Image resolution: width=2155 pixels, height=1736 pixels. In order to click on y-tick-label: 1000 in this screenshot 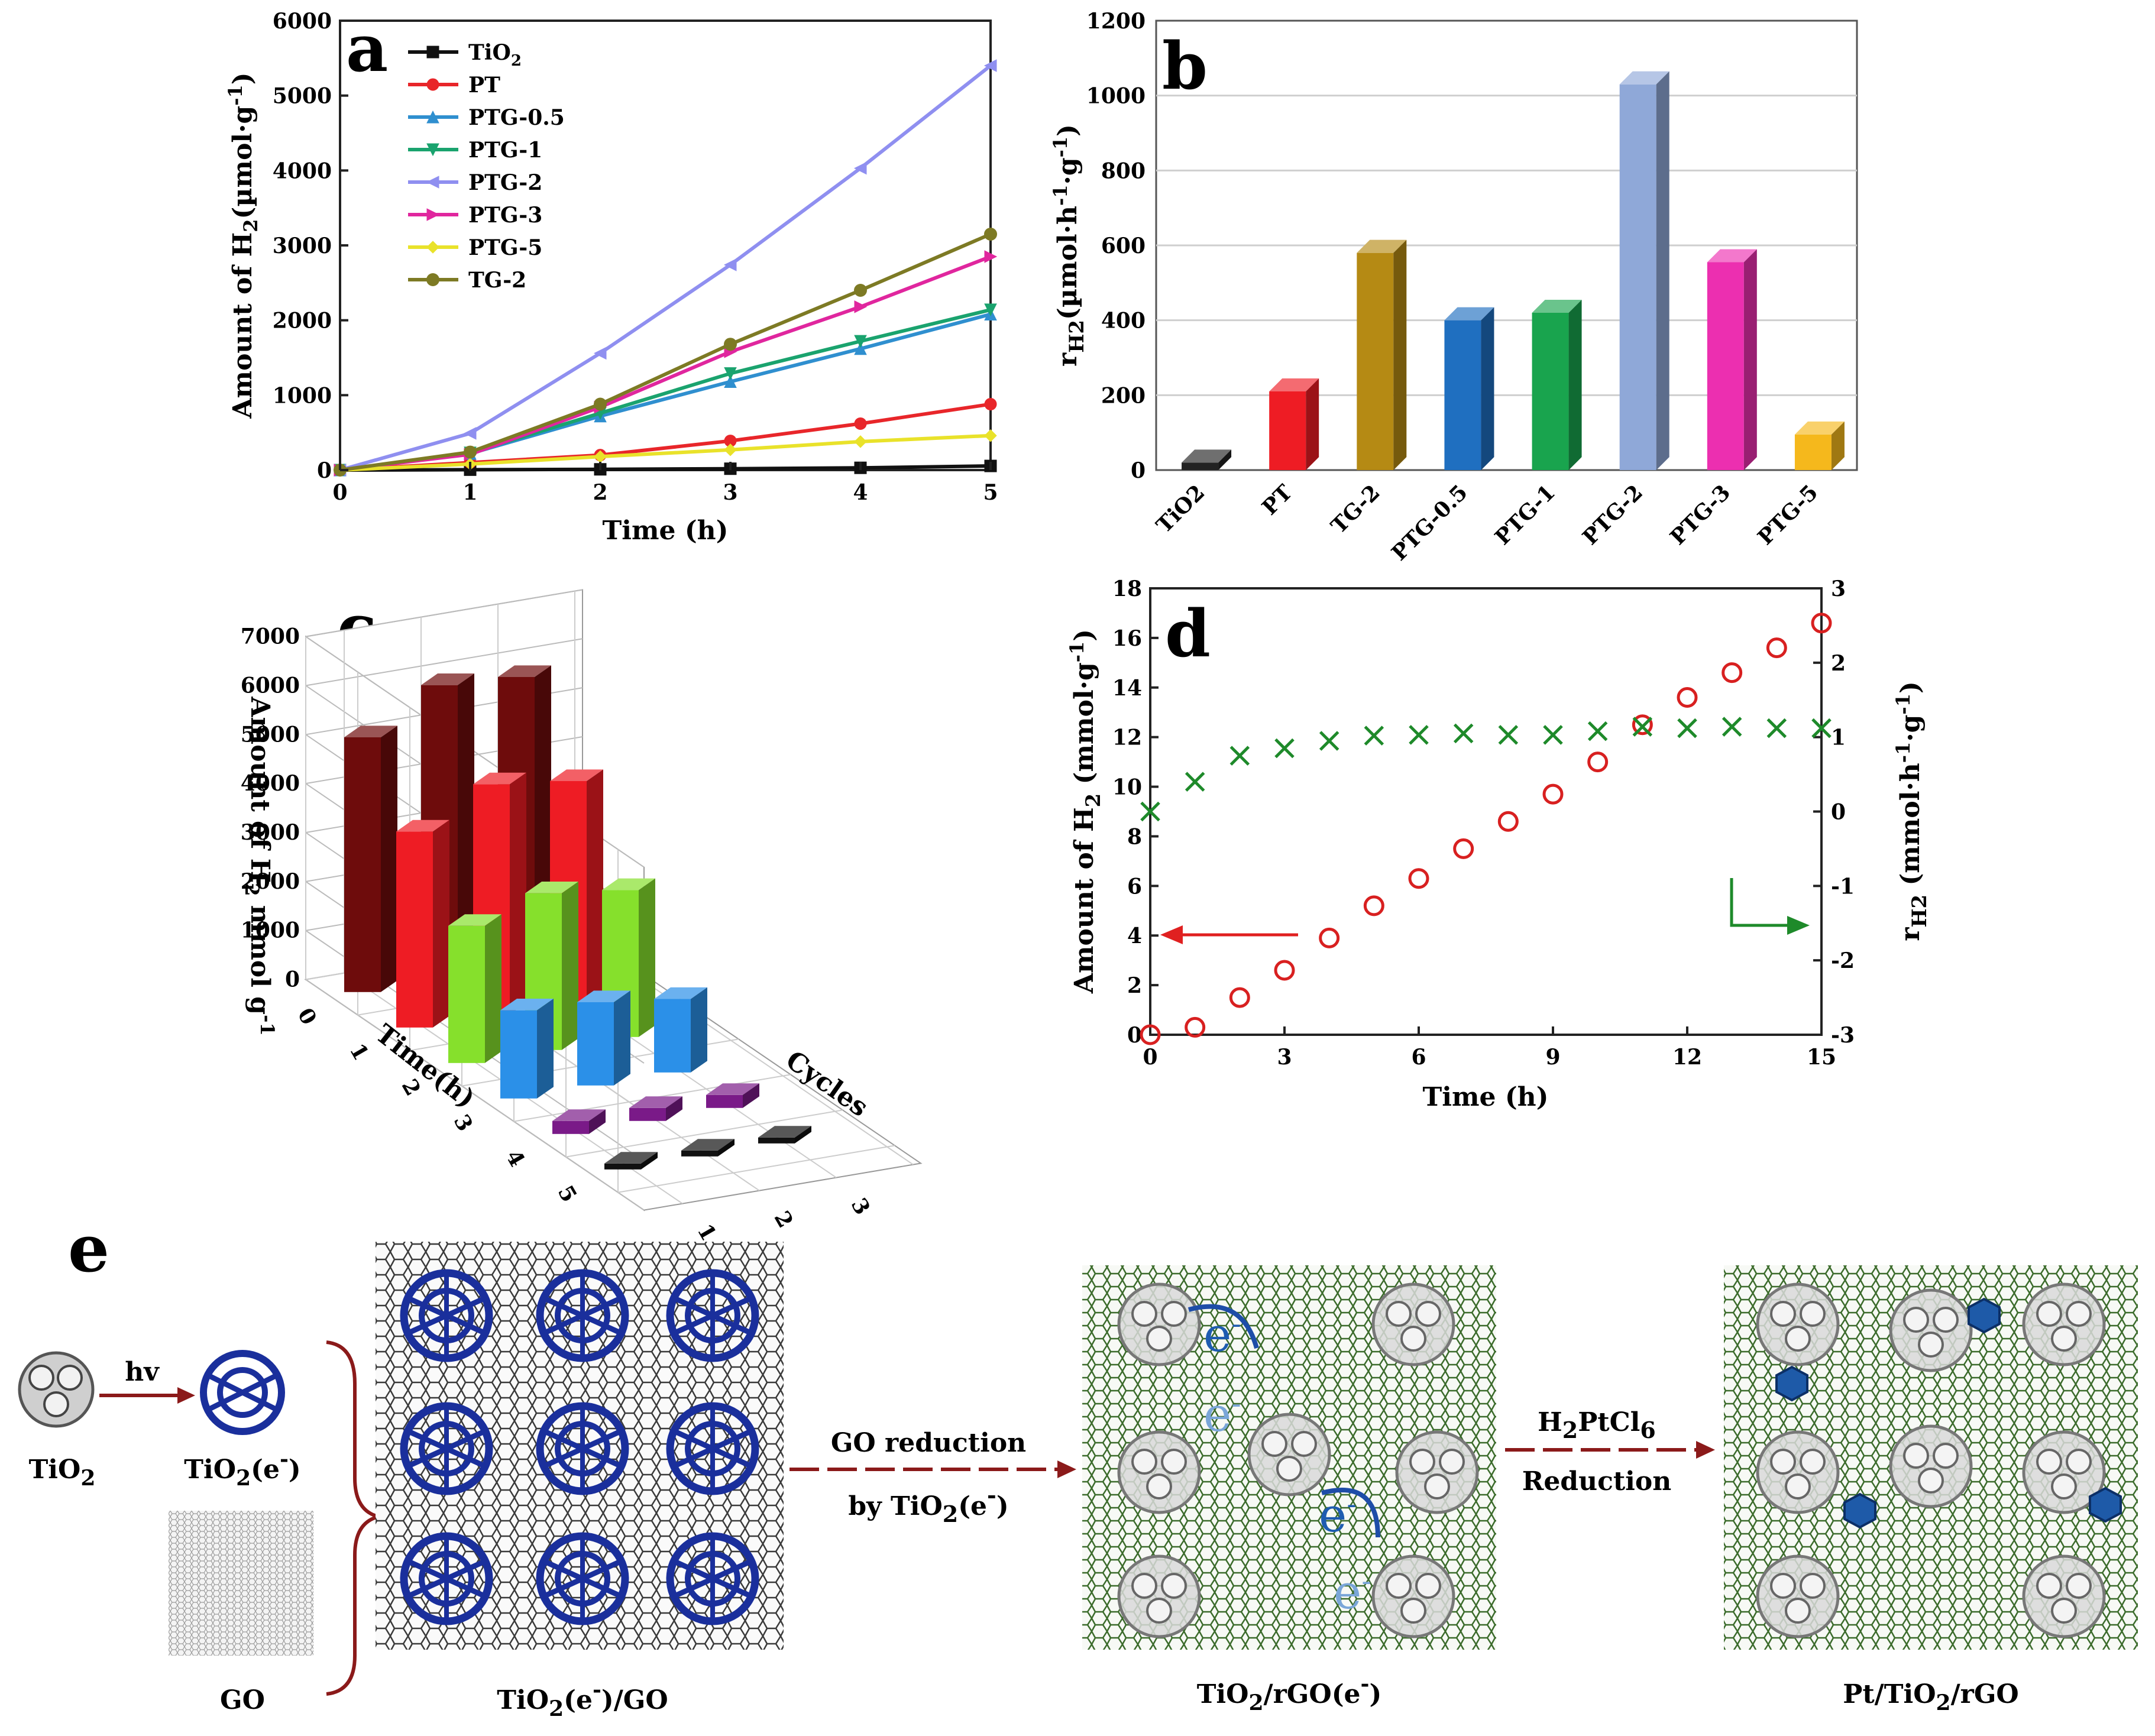, I will do `click(1116, 96)`.